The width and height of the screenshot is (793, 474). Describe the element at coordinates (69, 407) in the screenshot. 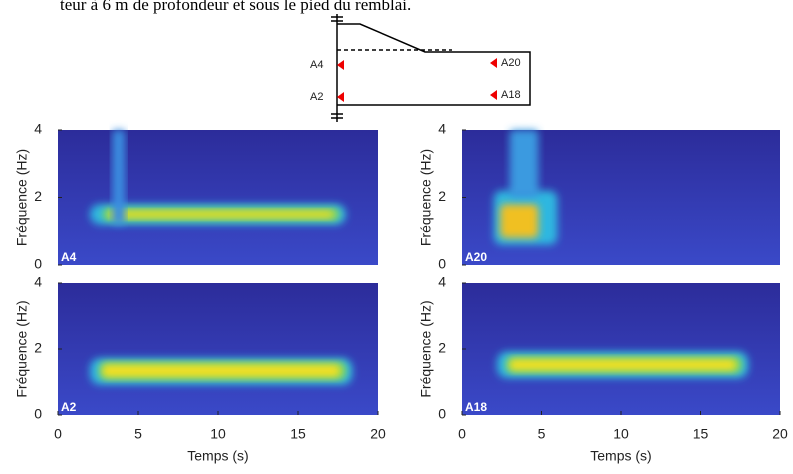

I see `panel-label: A2` at that location.